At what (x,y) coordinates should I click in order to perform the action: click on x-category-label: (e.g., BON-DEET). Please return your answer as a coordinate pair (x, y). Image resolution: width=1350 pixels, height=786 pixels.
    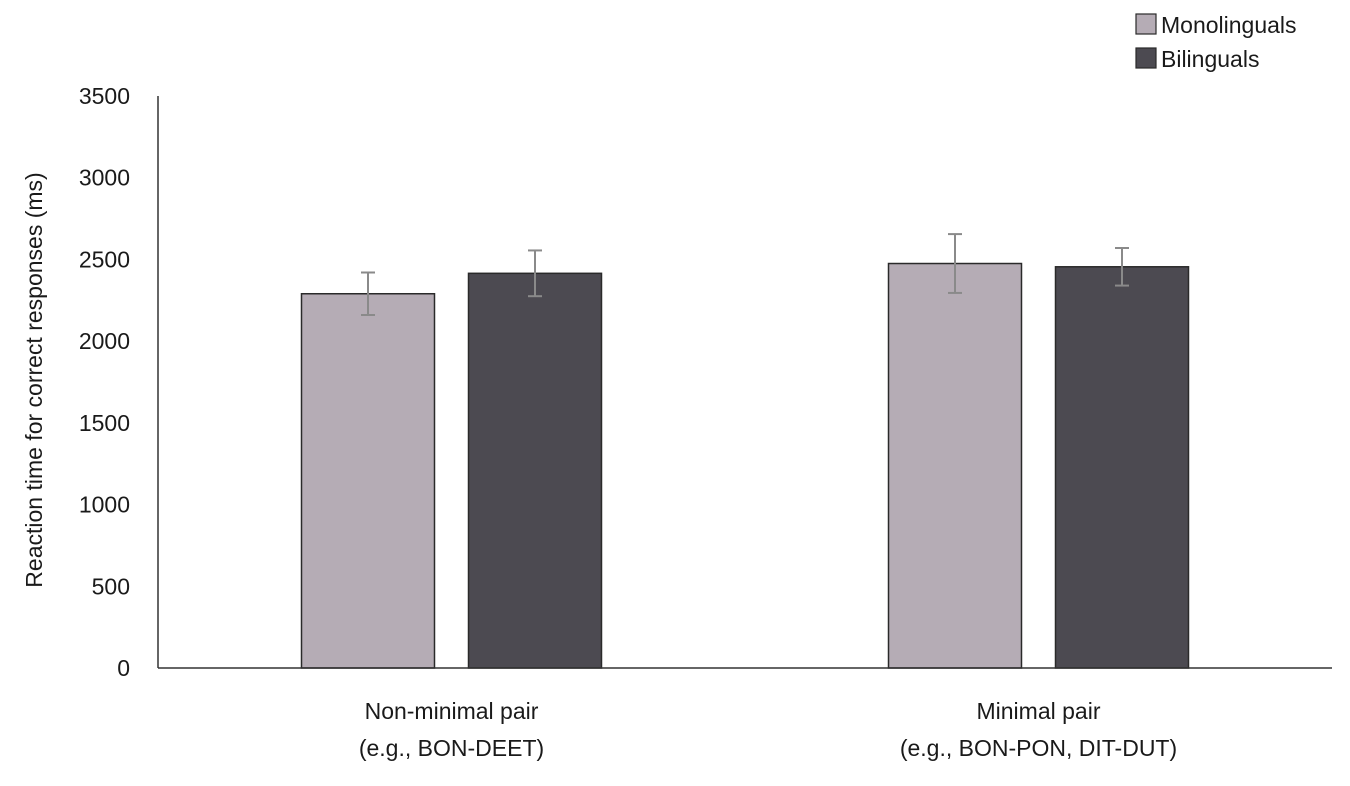
    Looking at the image, I should click on (451, 748).